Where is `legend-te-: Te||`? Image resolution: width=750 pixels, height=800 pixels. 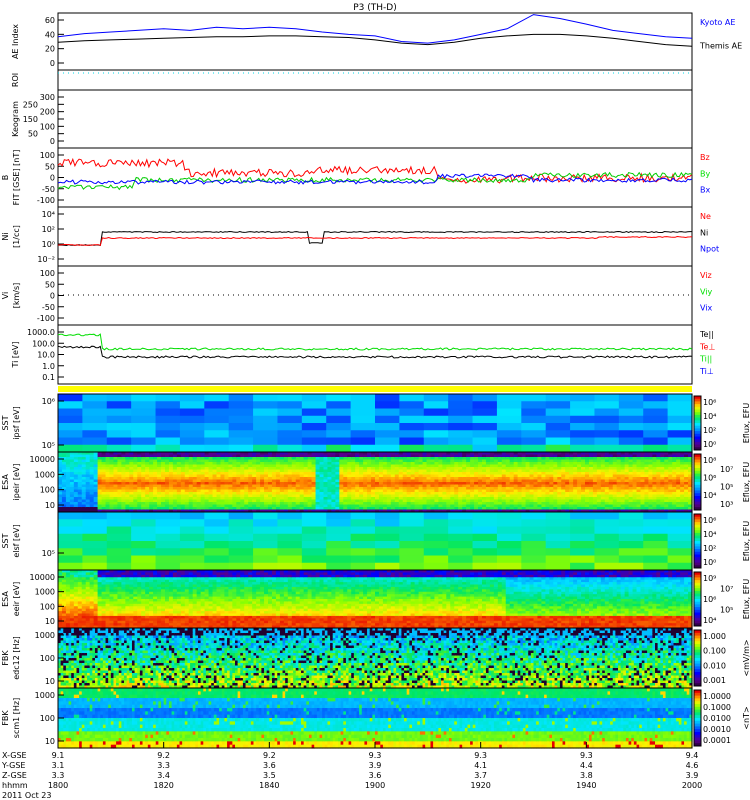
legend-te-: Te|| is located at coordinates (706, 334).